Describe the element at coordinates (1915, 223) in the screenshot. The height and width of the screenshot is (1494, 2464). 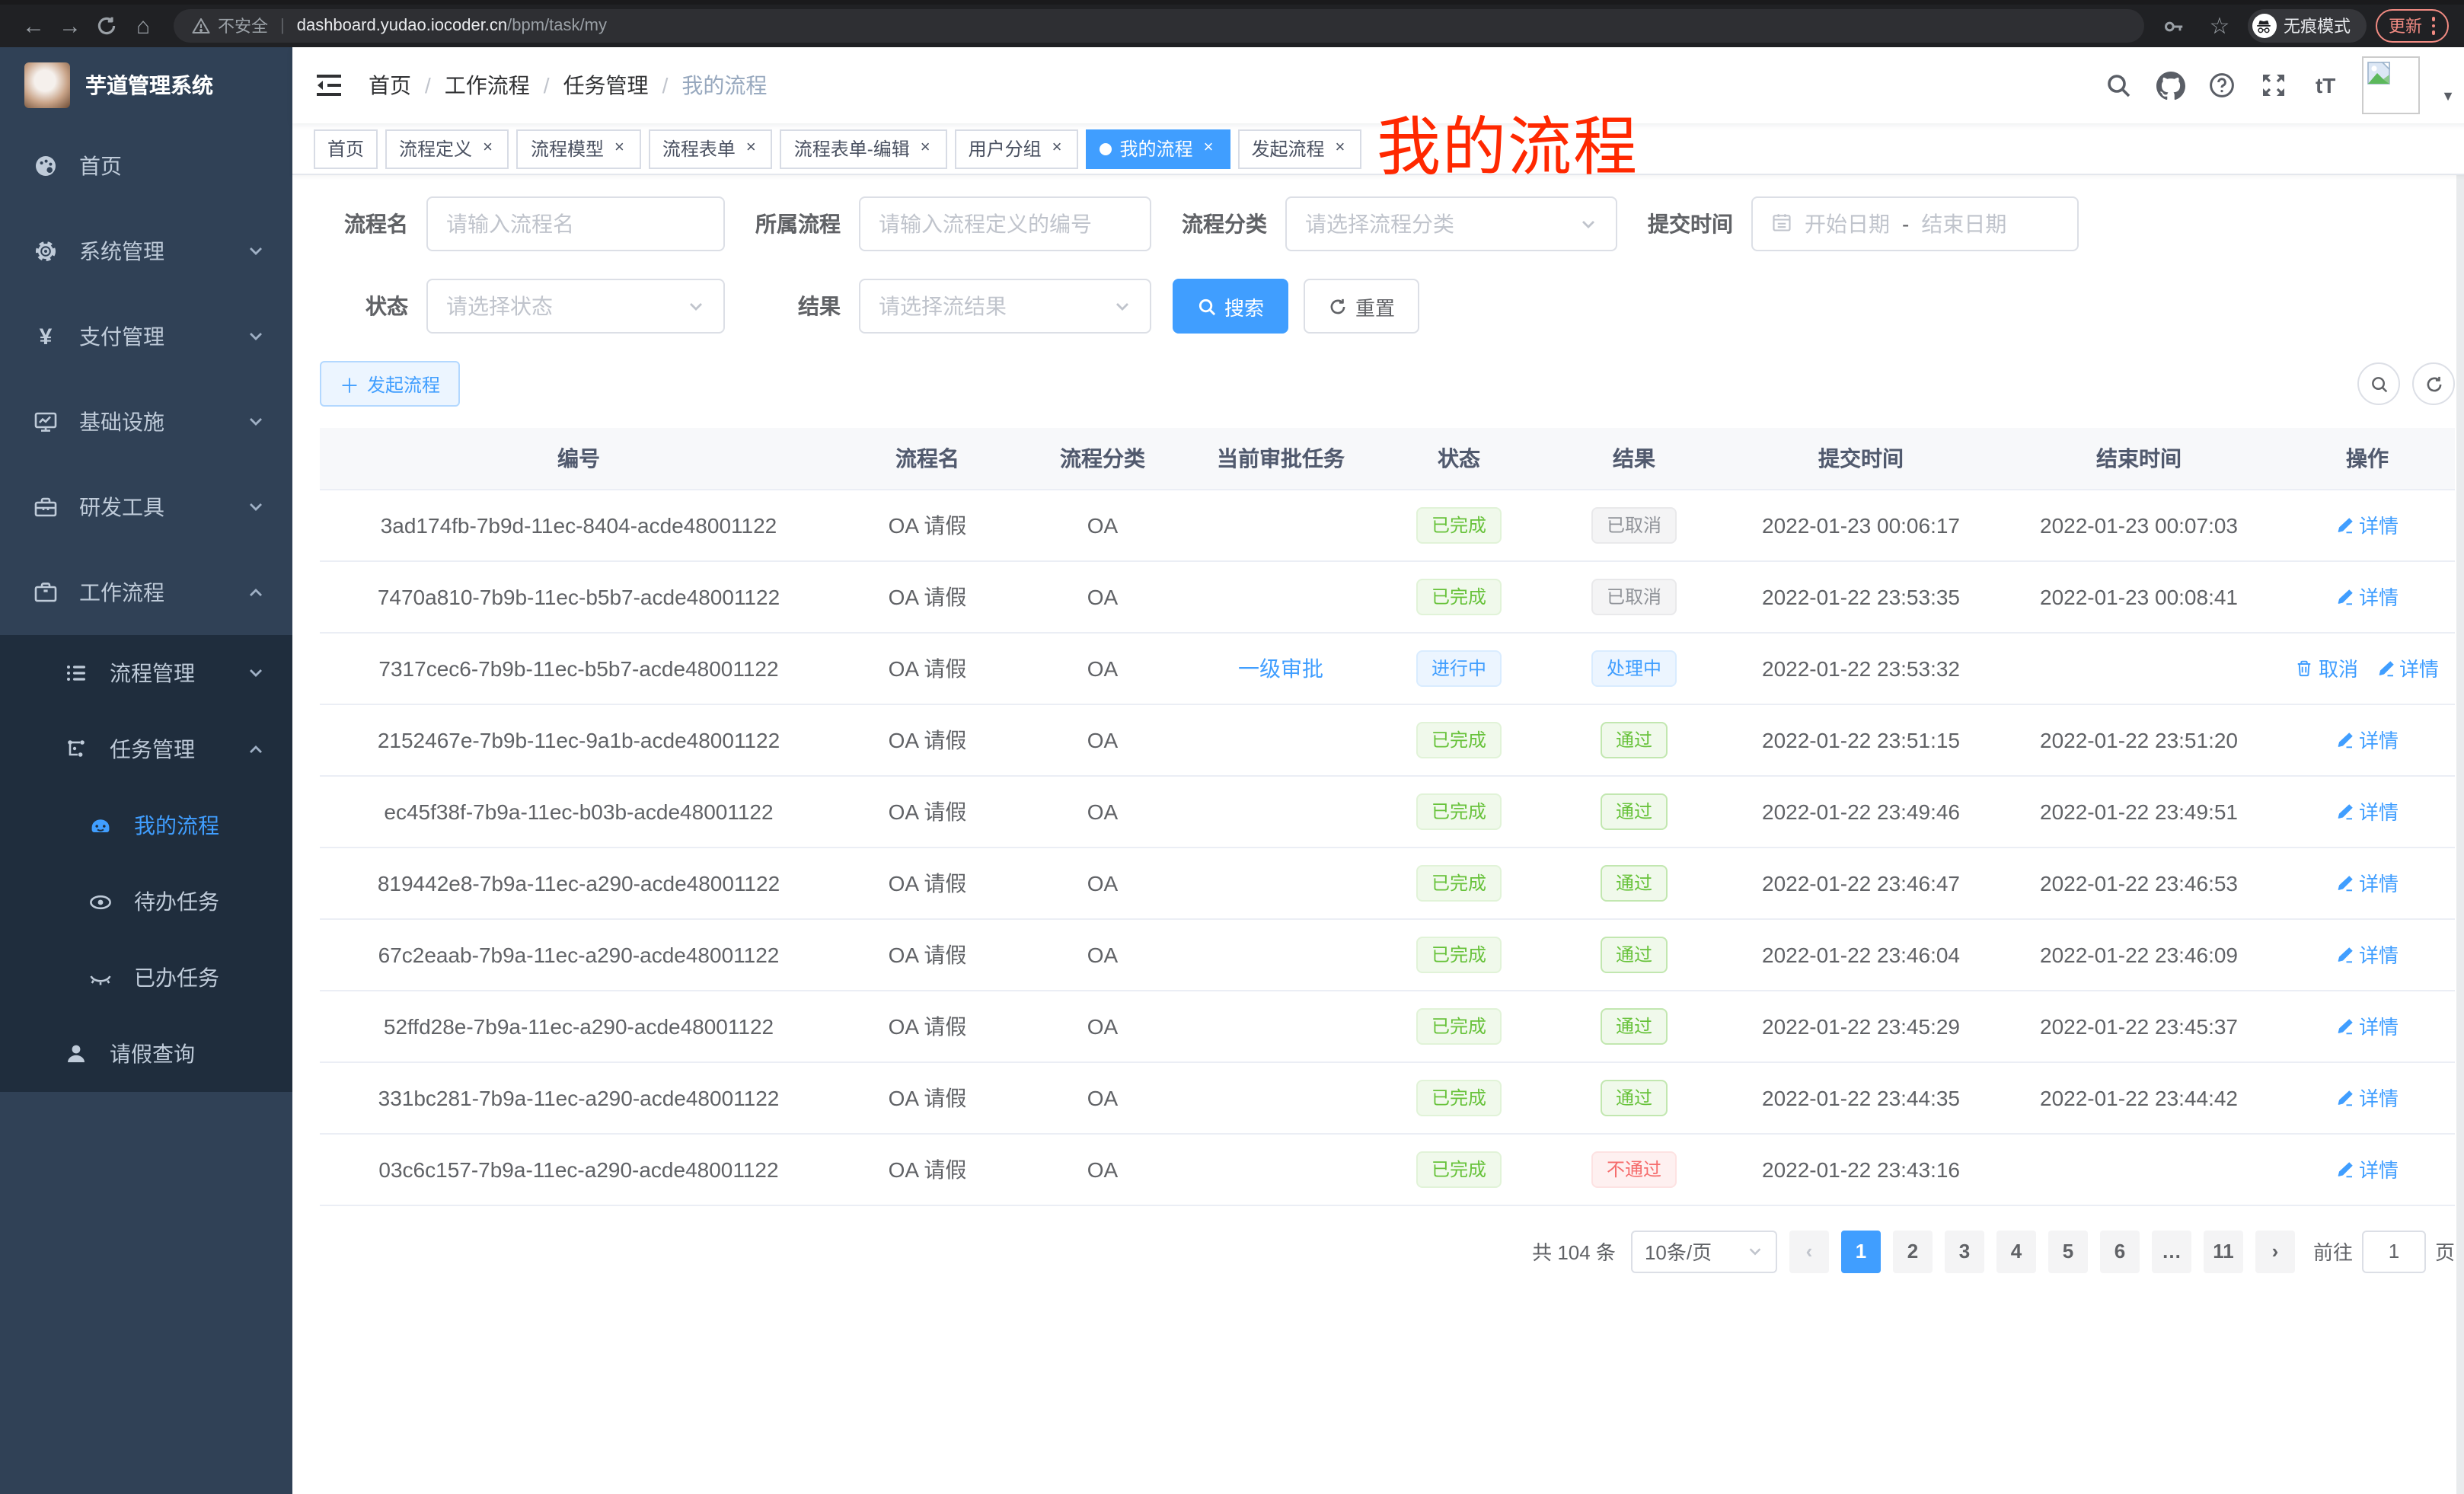
I see `submit-time-range-input: 开始日期 - 结束日期` at that location.